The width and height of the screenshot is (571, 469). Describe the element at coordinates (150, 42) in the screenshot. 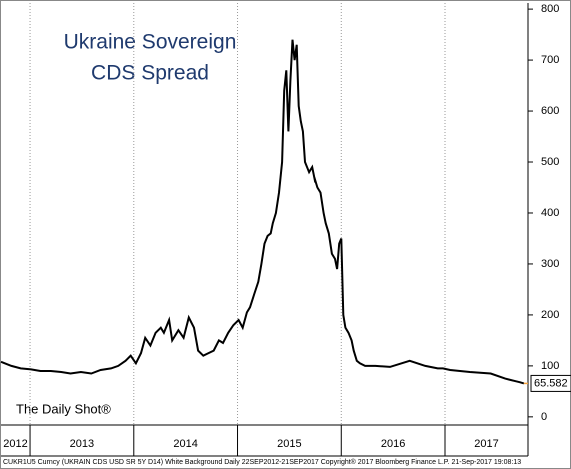

I see `chart-title: Ukraine Sovereign` at that location.